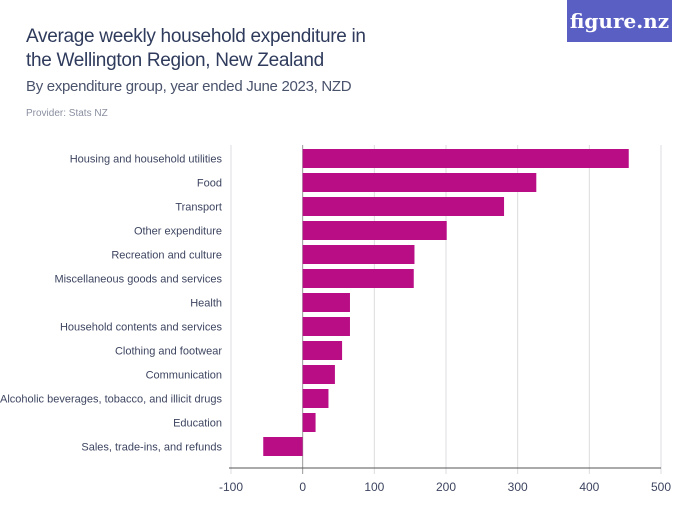 This screenshot has height=525, width=700. Describe the element at coordinates (589, 487) in the screenshot. I see `x-tick-label: 400` at that location.